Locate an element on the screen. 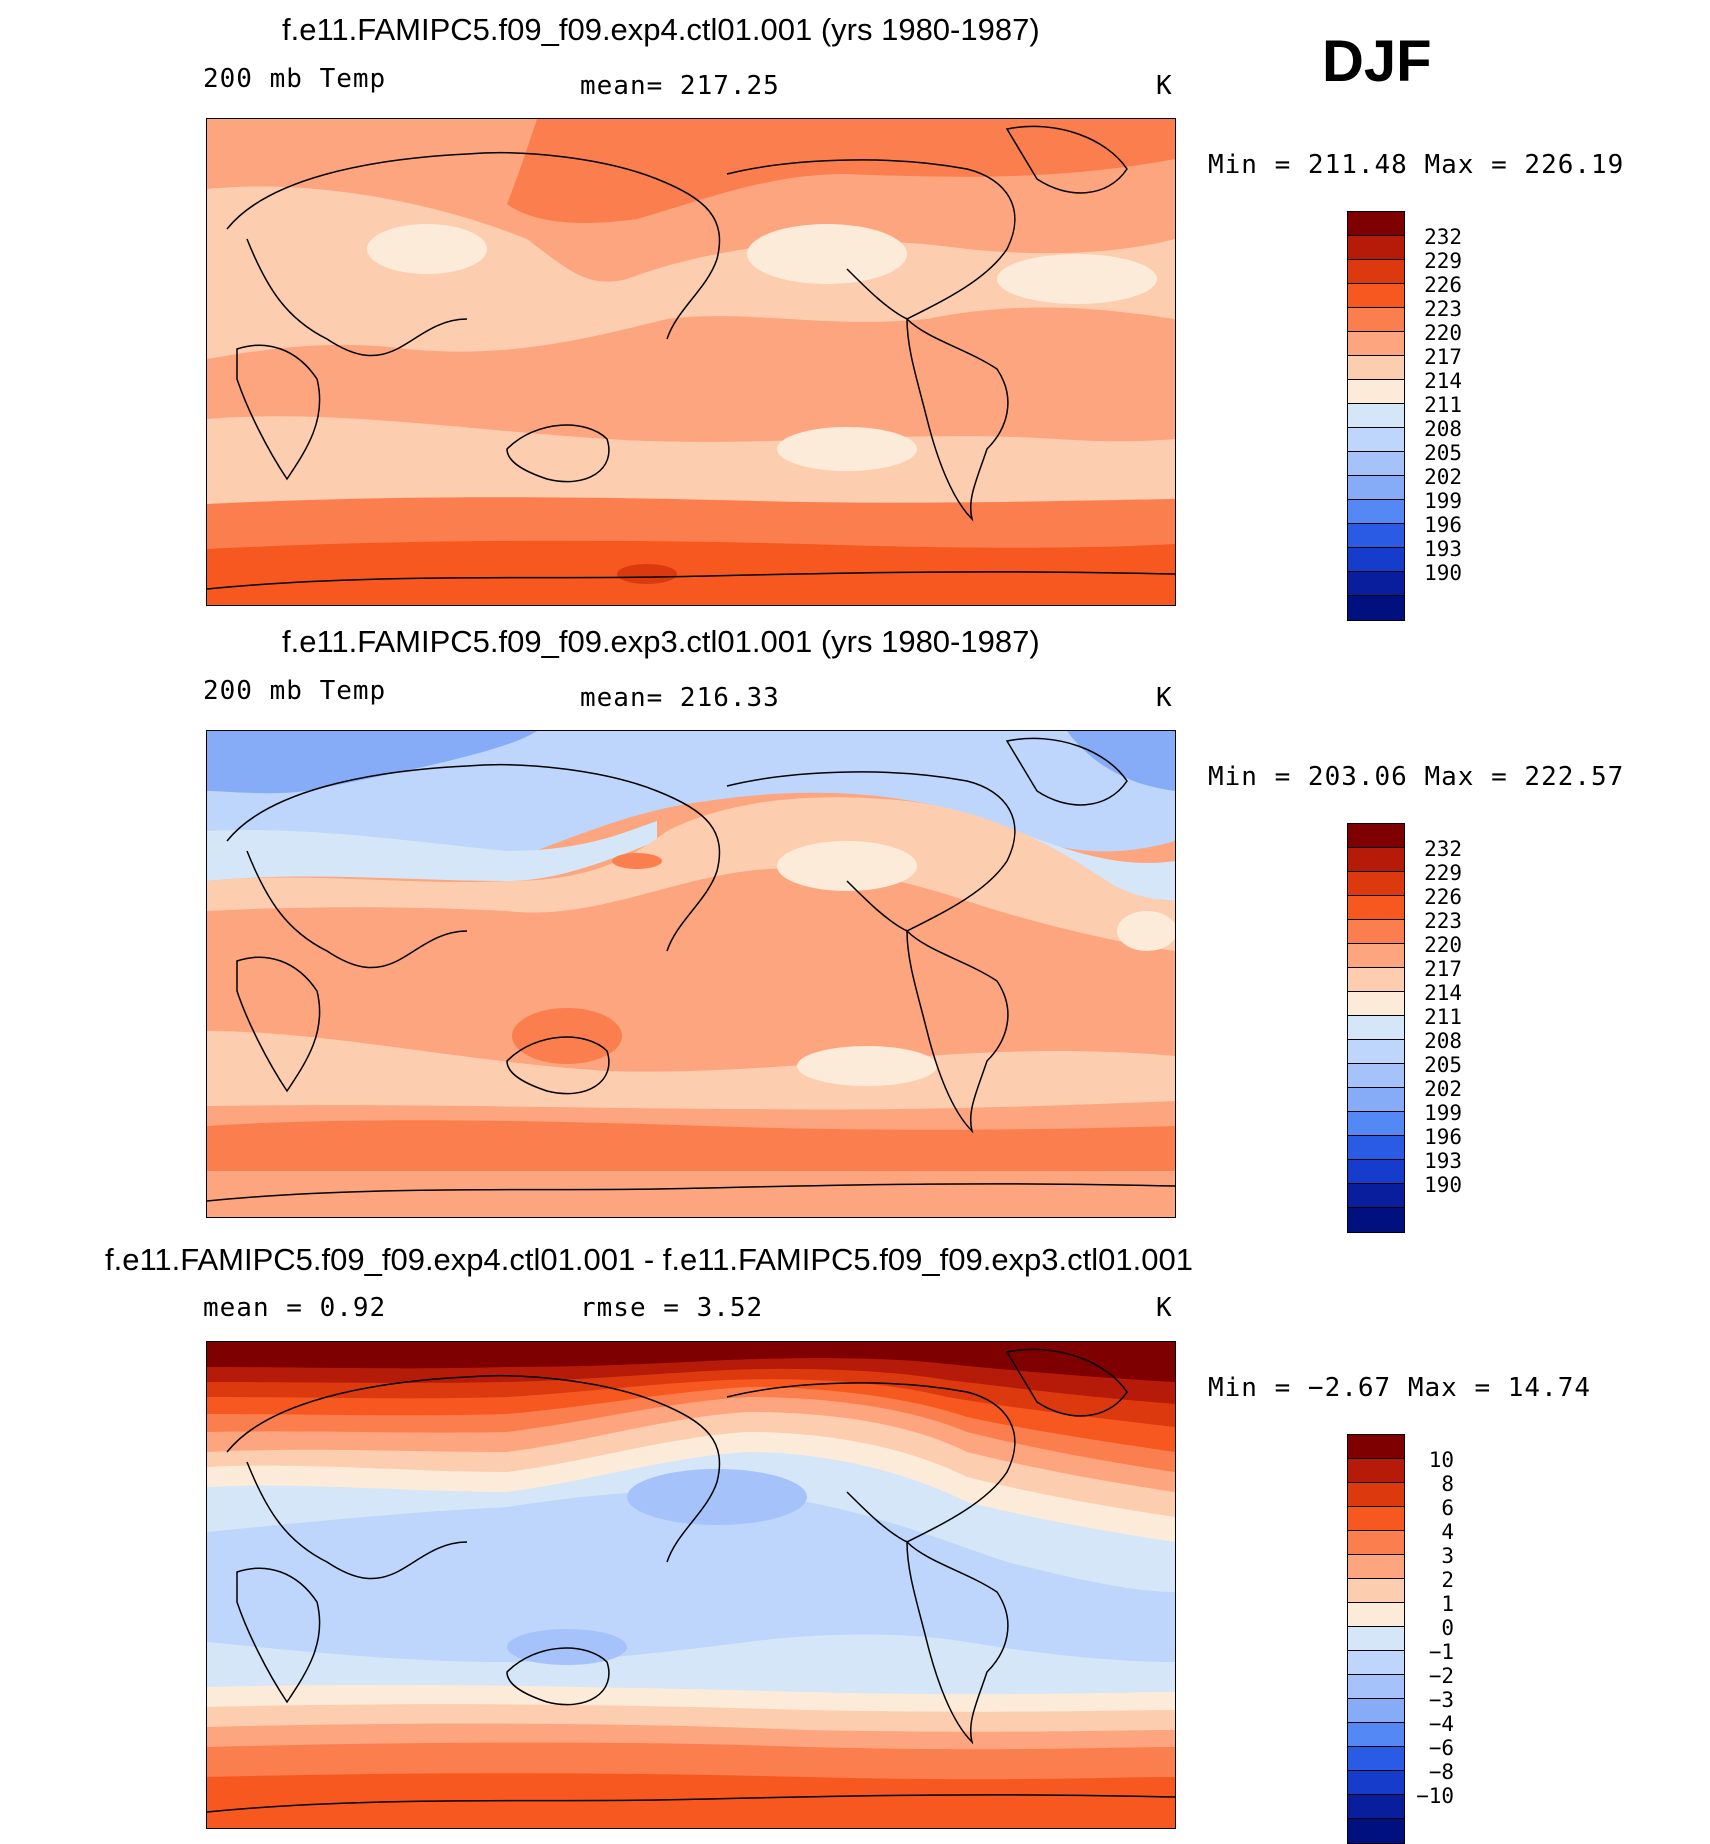  panel2-colorbar-label: 202 is located at coordinates (1443, 1089).